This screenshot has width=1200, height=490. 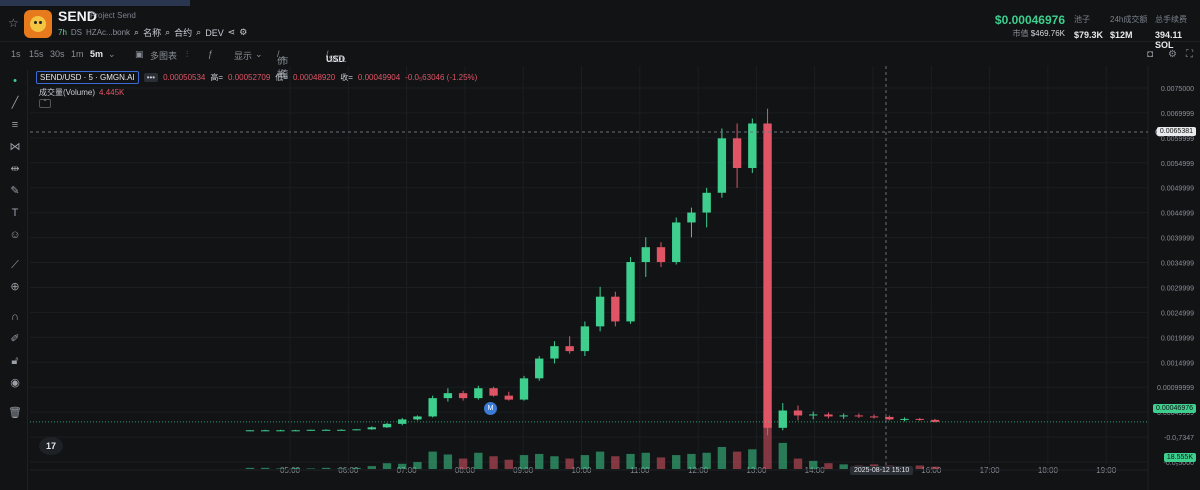 I want to click on trash-icon: 🗑︎, so click(x=15, y=413).